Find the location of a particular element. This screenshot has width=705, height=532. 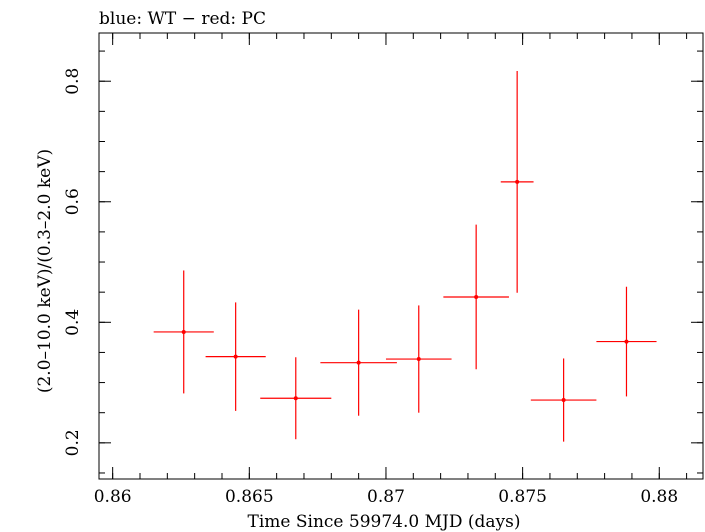

x-tick-label: 0.865 is located at coordinates (249, 497).